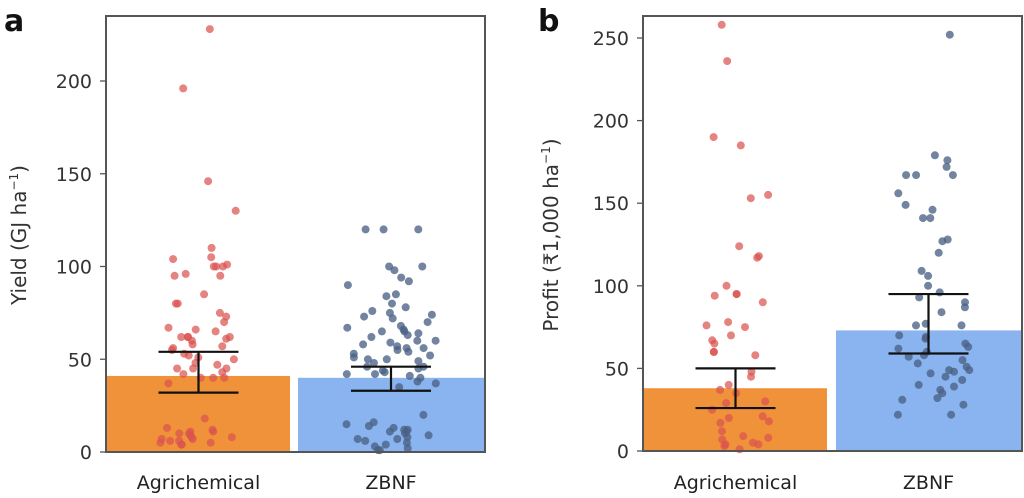 Image resolution: width=1024 pixels, height=498 pixels. I want to click on y-tick-label: 150, so click(74, 175).